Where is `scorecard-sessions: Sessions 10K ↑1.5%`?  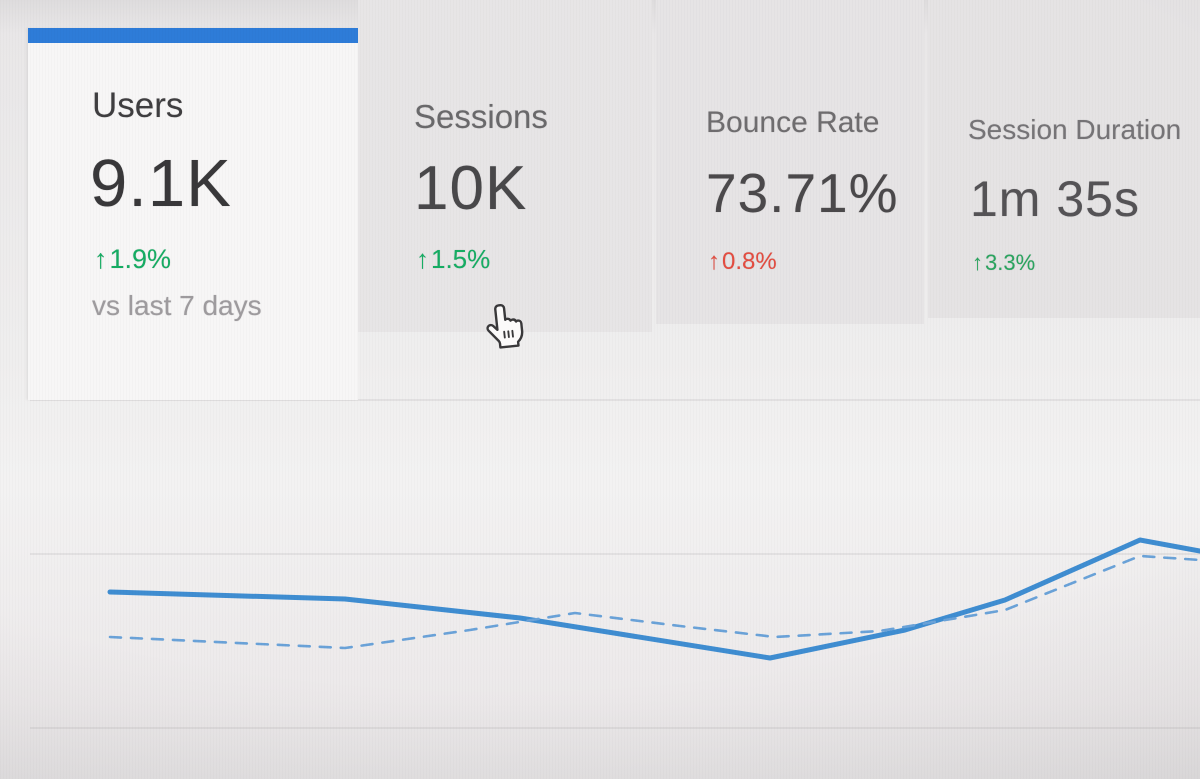 scorecard-sessions: Sessions 10K ↑1.5% is located at coordinates (505, 166).